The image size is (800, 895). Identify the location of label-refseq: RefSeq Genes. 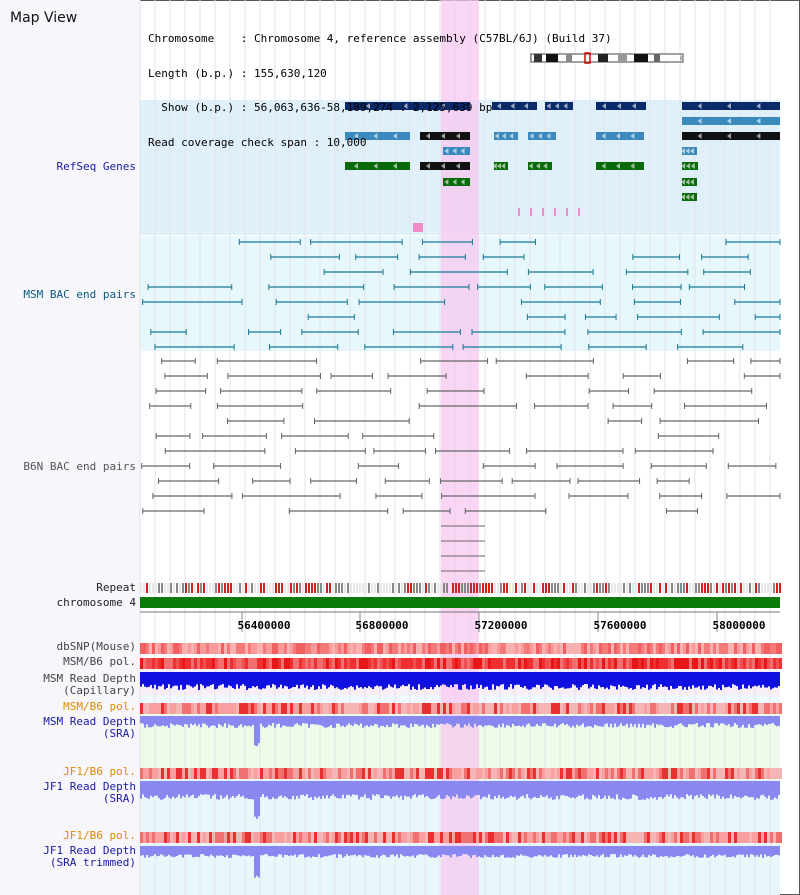
(96, 166).